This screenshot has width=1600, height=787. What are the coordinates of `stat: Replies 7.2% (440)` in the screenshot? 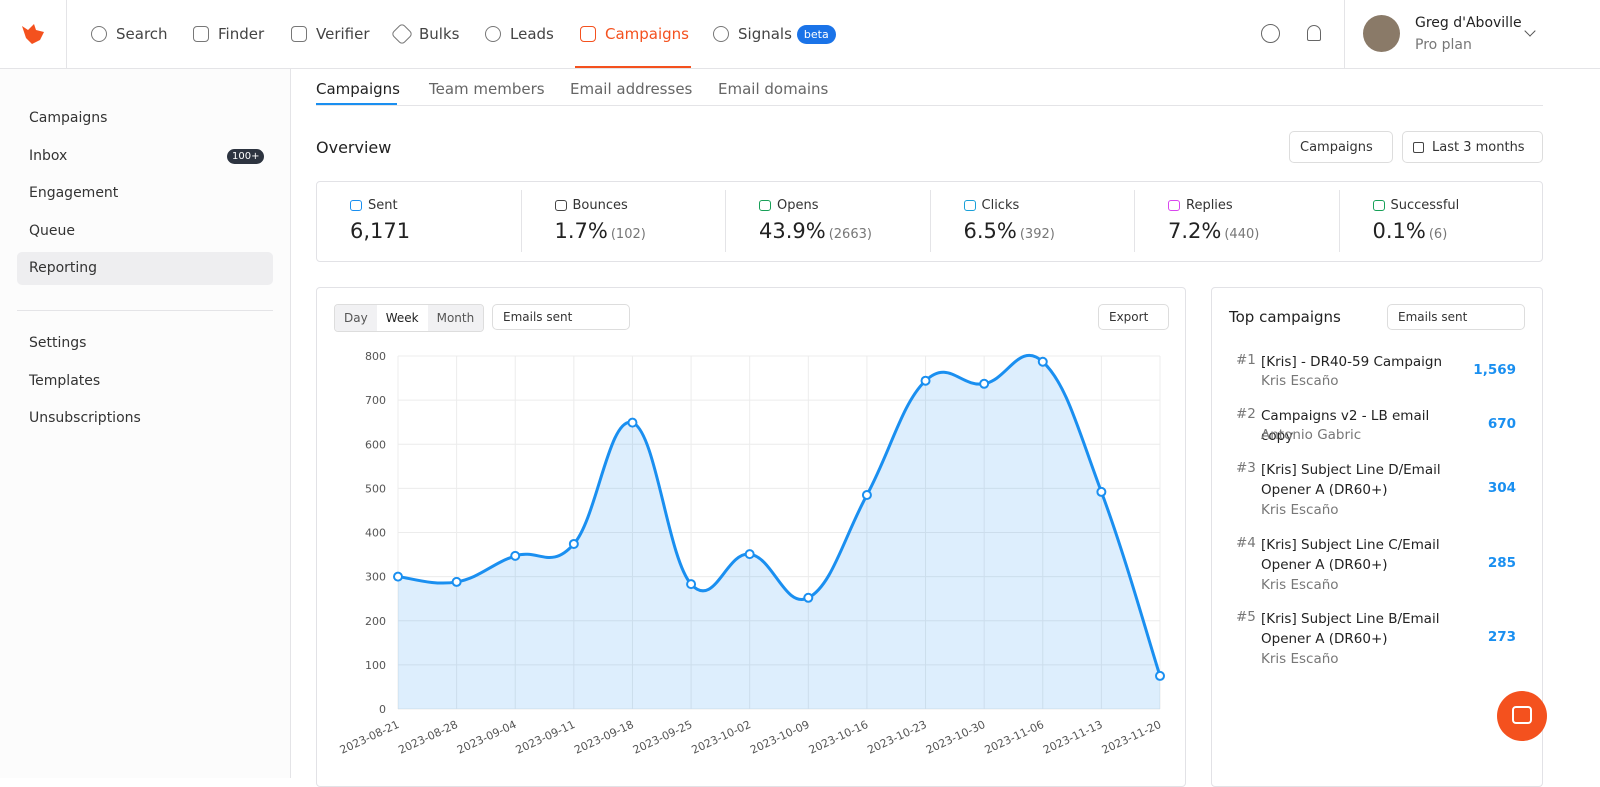 It's located at (1236, 221).